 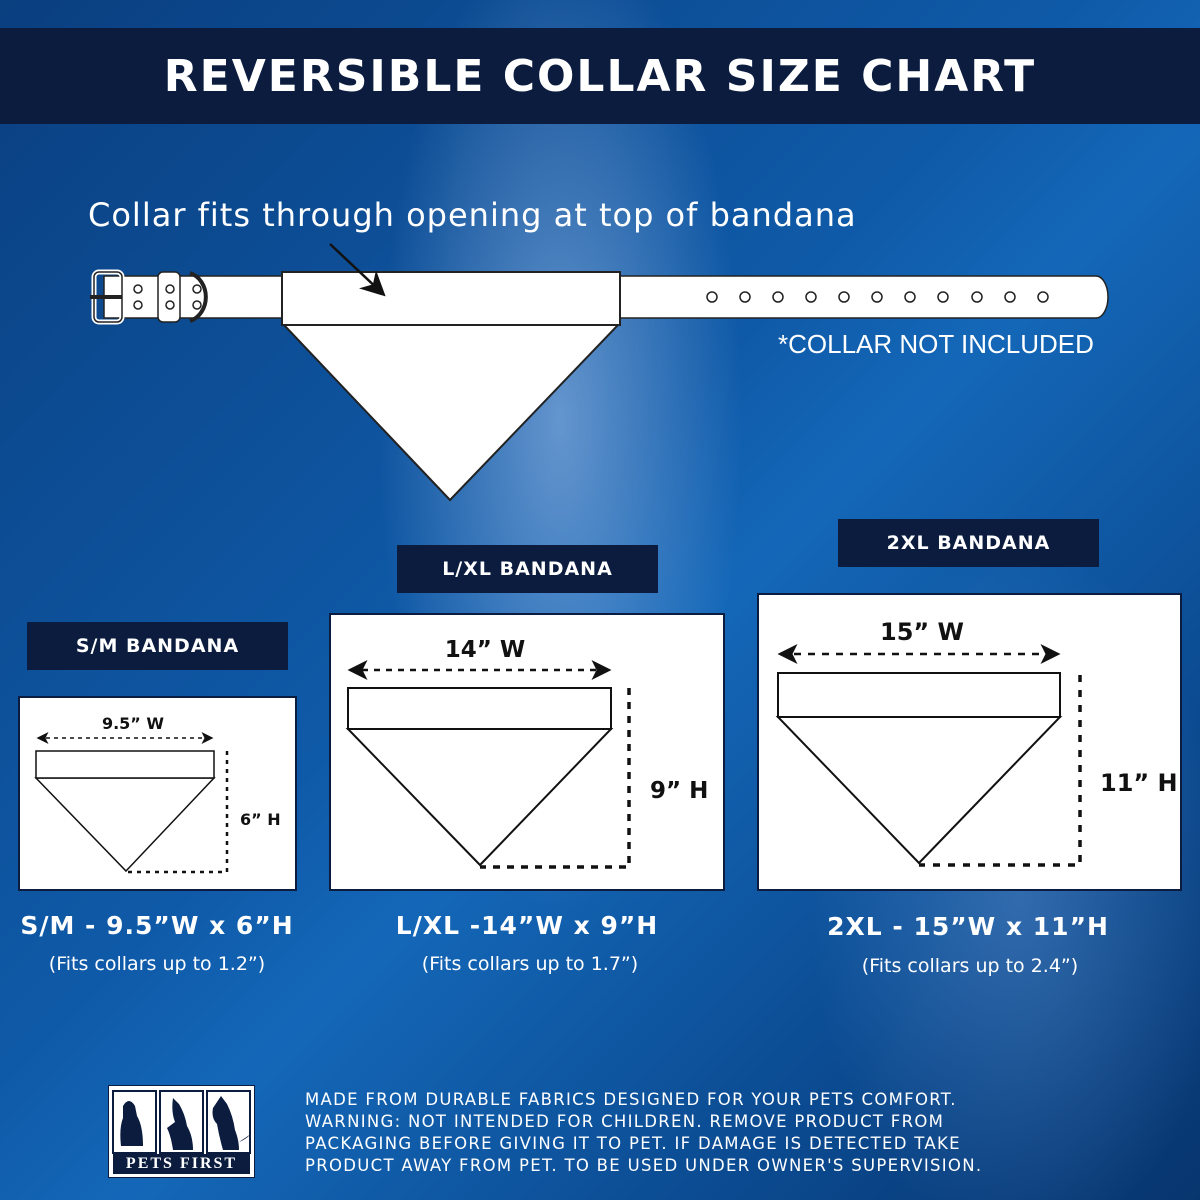 What do you see at coordinates (157, 964) in the screenshot?
I see `fit-sm: (Fits collars up to 1.2”)` at bounding box center [157, 964].